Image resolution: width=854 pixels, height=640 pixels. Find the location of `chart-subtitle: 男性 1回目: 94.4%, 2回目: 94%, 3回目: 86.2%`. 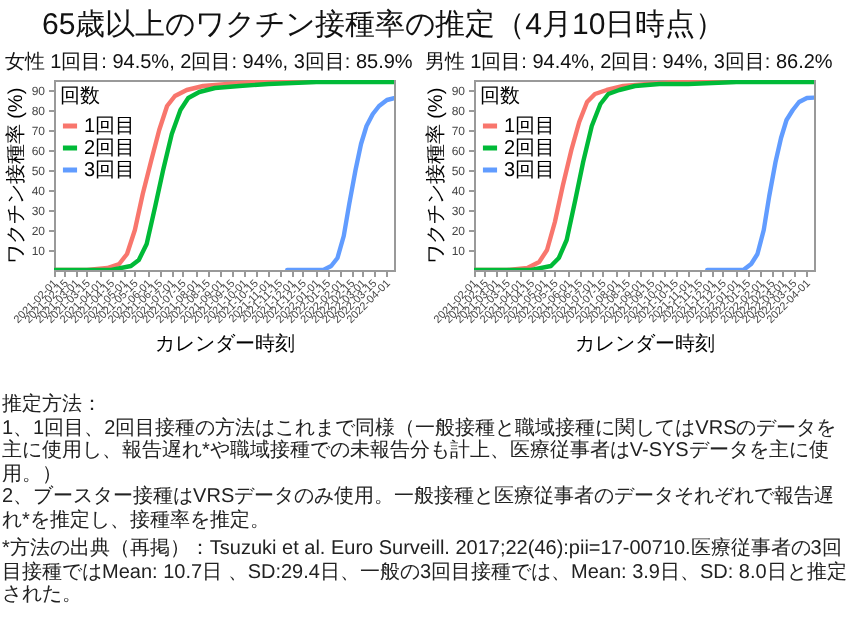

chart-subtitle: 男性 1回目: 94.4%, 2回目: 94%, 3回目: 86.2% is located at coordinates (628, 62).